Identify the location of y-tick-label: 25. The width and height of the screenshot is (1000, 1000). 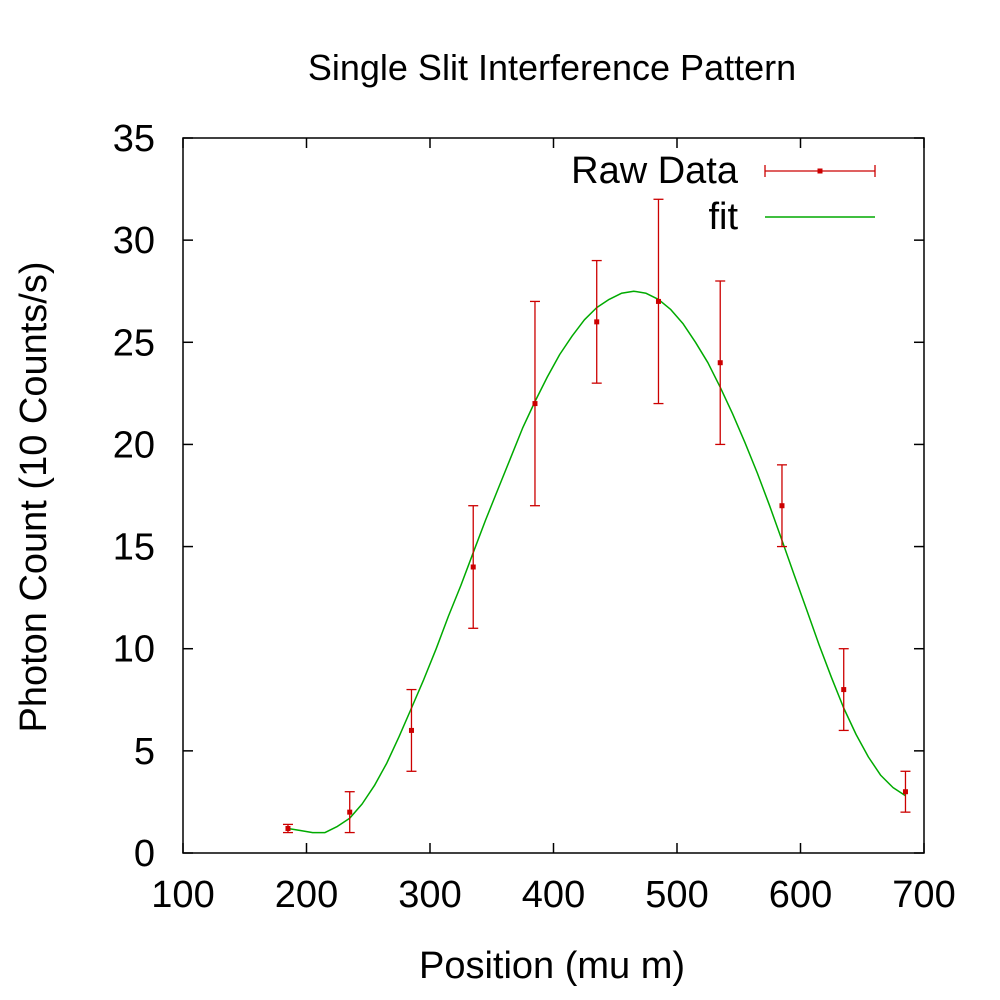
(134, 343).